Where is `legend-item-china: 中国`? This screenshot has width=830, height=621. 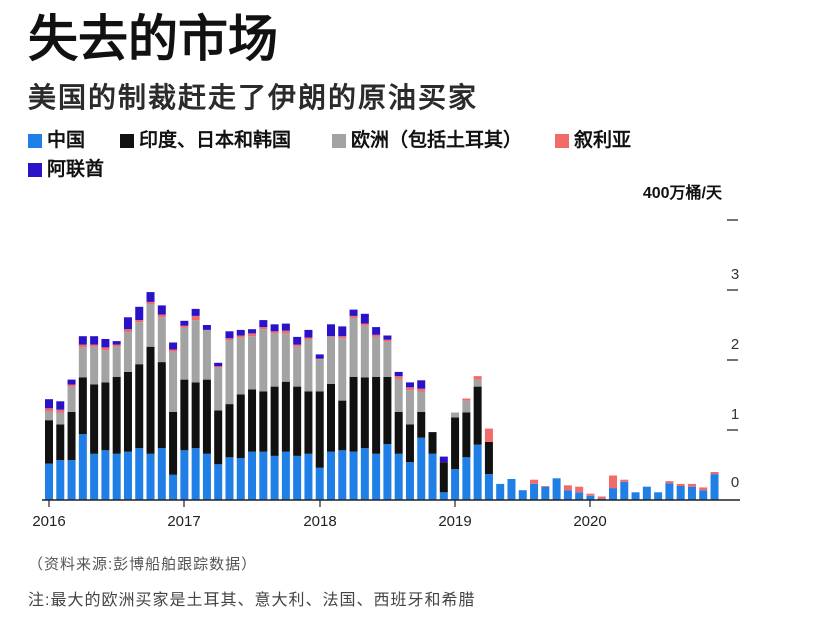
legend-item-china: 中国 is located at coordinates (56, 140).